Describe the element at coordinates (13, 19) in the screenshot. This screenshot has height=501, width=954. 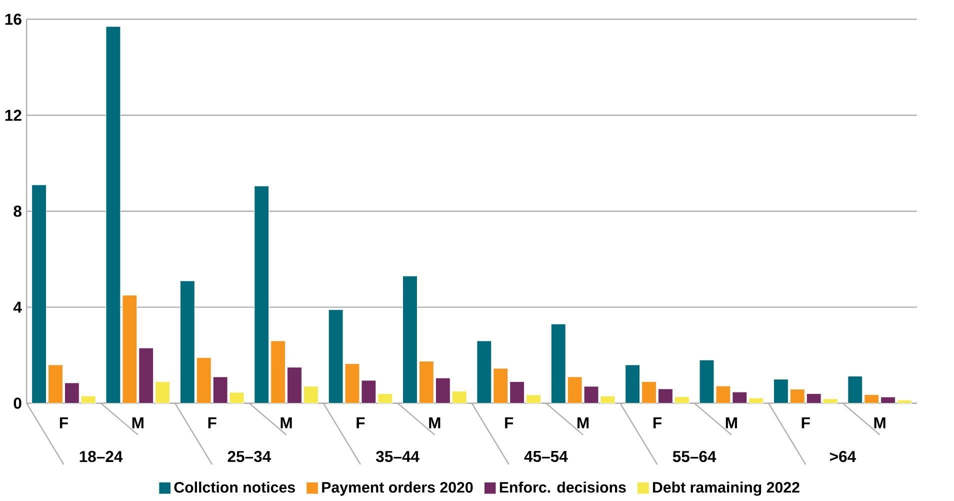
I see `y-tick-label: 16` at that location.